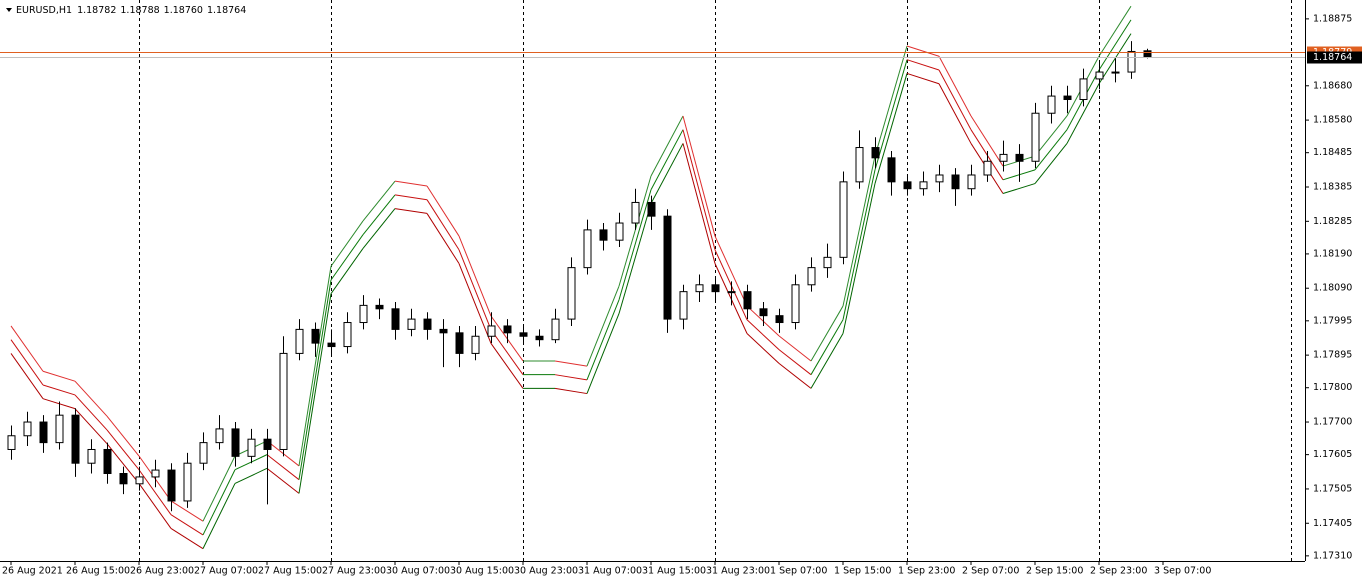 The height and width of the screenshot is (581, 1362). I want to click on x-tick-label: 2 Sep 07:00, so click(990, 571).